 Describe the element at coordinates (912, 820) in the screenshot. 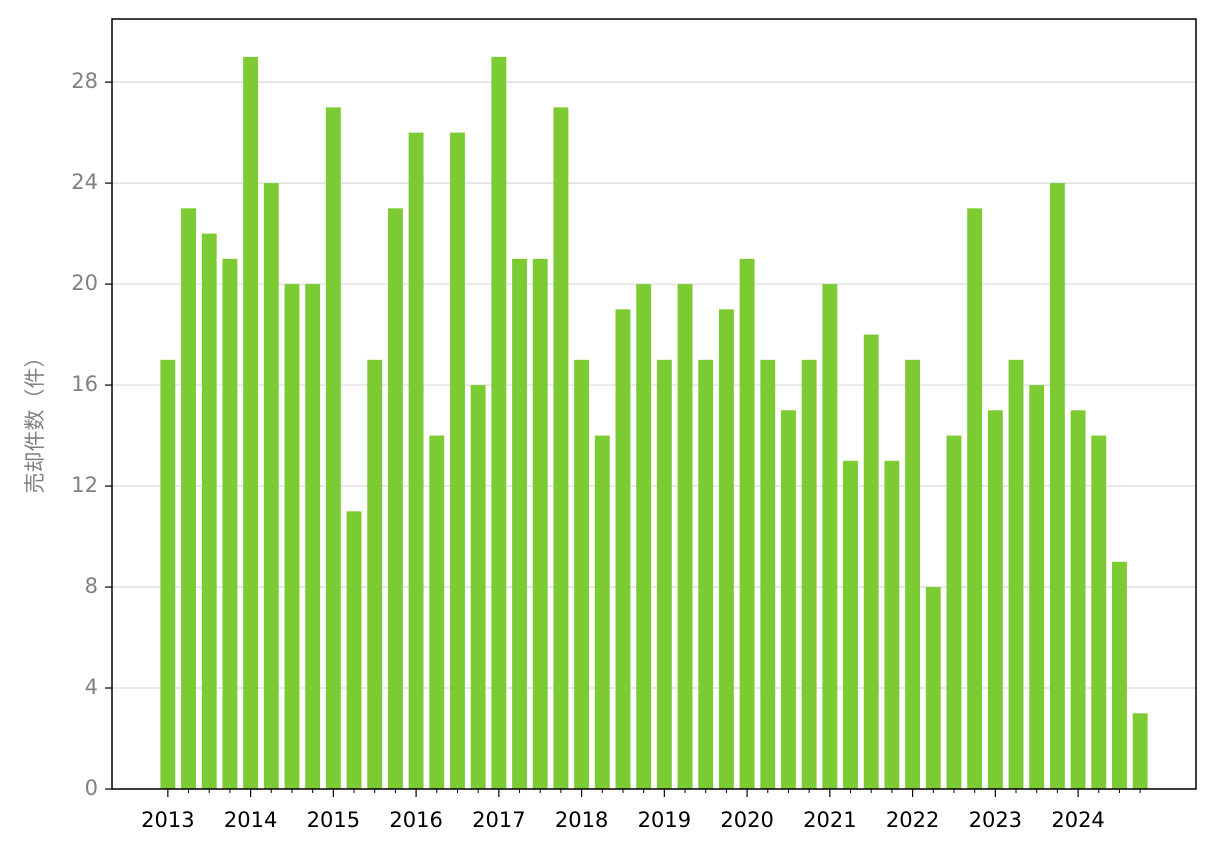

I see `x-tick-label: 2022` at that location.